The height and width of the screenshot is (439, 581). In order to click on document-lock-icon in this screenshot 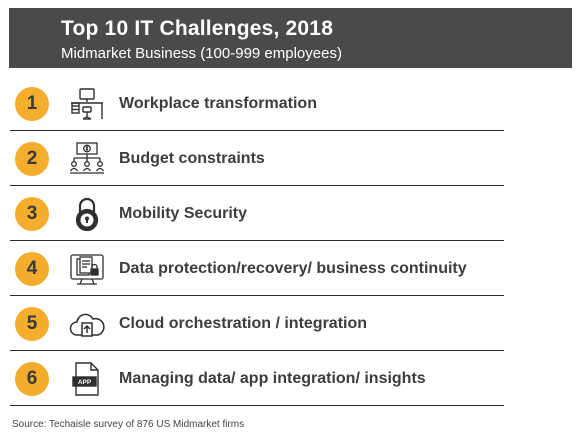, I will do `click(87, 269)`.